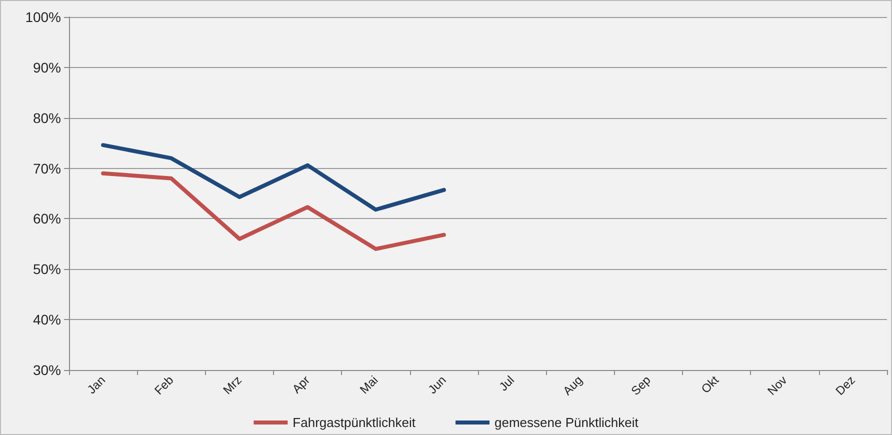 This screenshot has height=435, width=892. I want to click on legend-label: gemessene Pünktlichkeit, so click(566, 422).